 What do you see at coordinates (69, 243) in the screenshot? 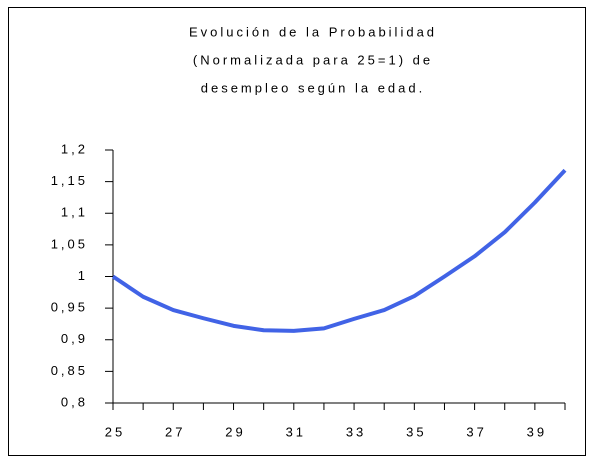
I see `y-tick-label: 1,05` at bounding box center [69, 243].